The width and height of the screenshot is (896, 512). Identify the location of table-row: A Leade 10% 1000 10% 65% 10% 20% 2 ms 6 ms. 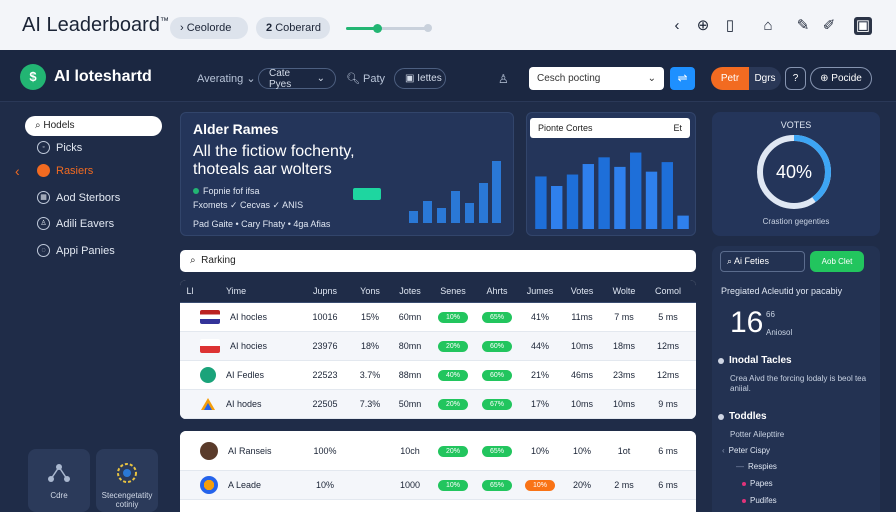
(438, 485).